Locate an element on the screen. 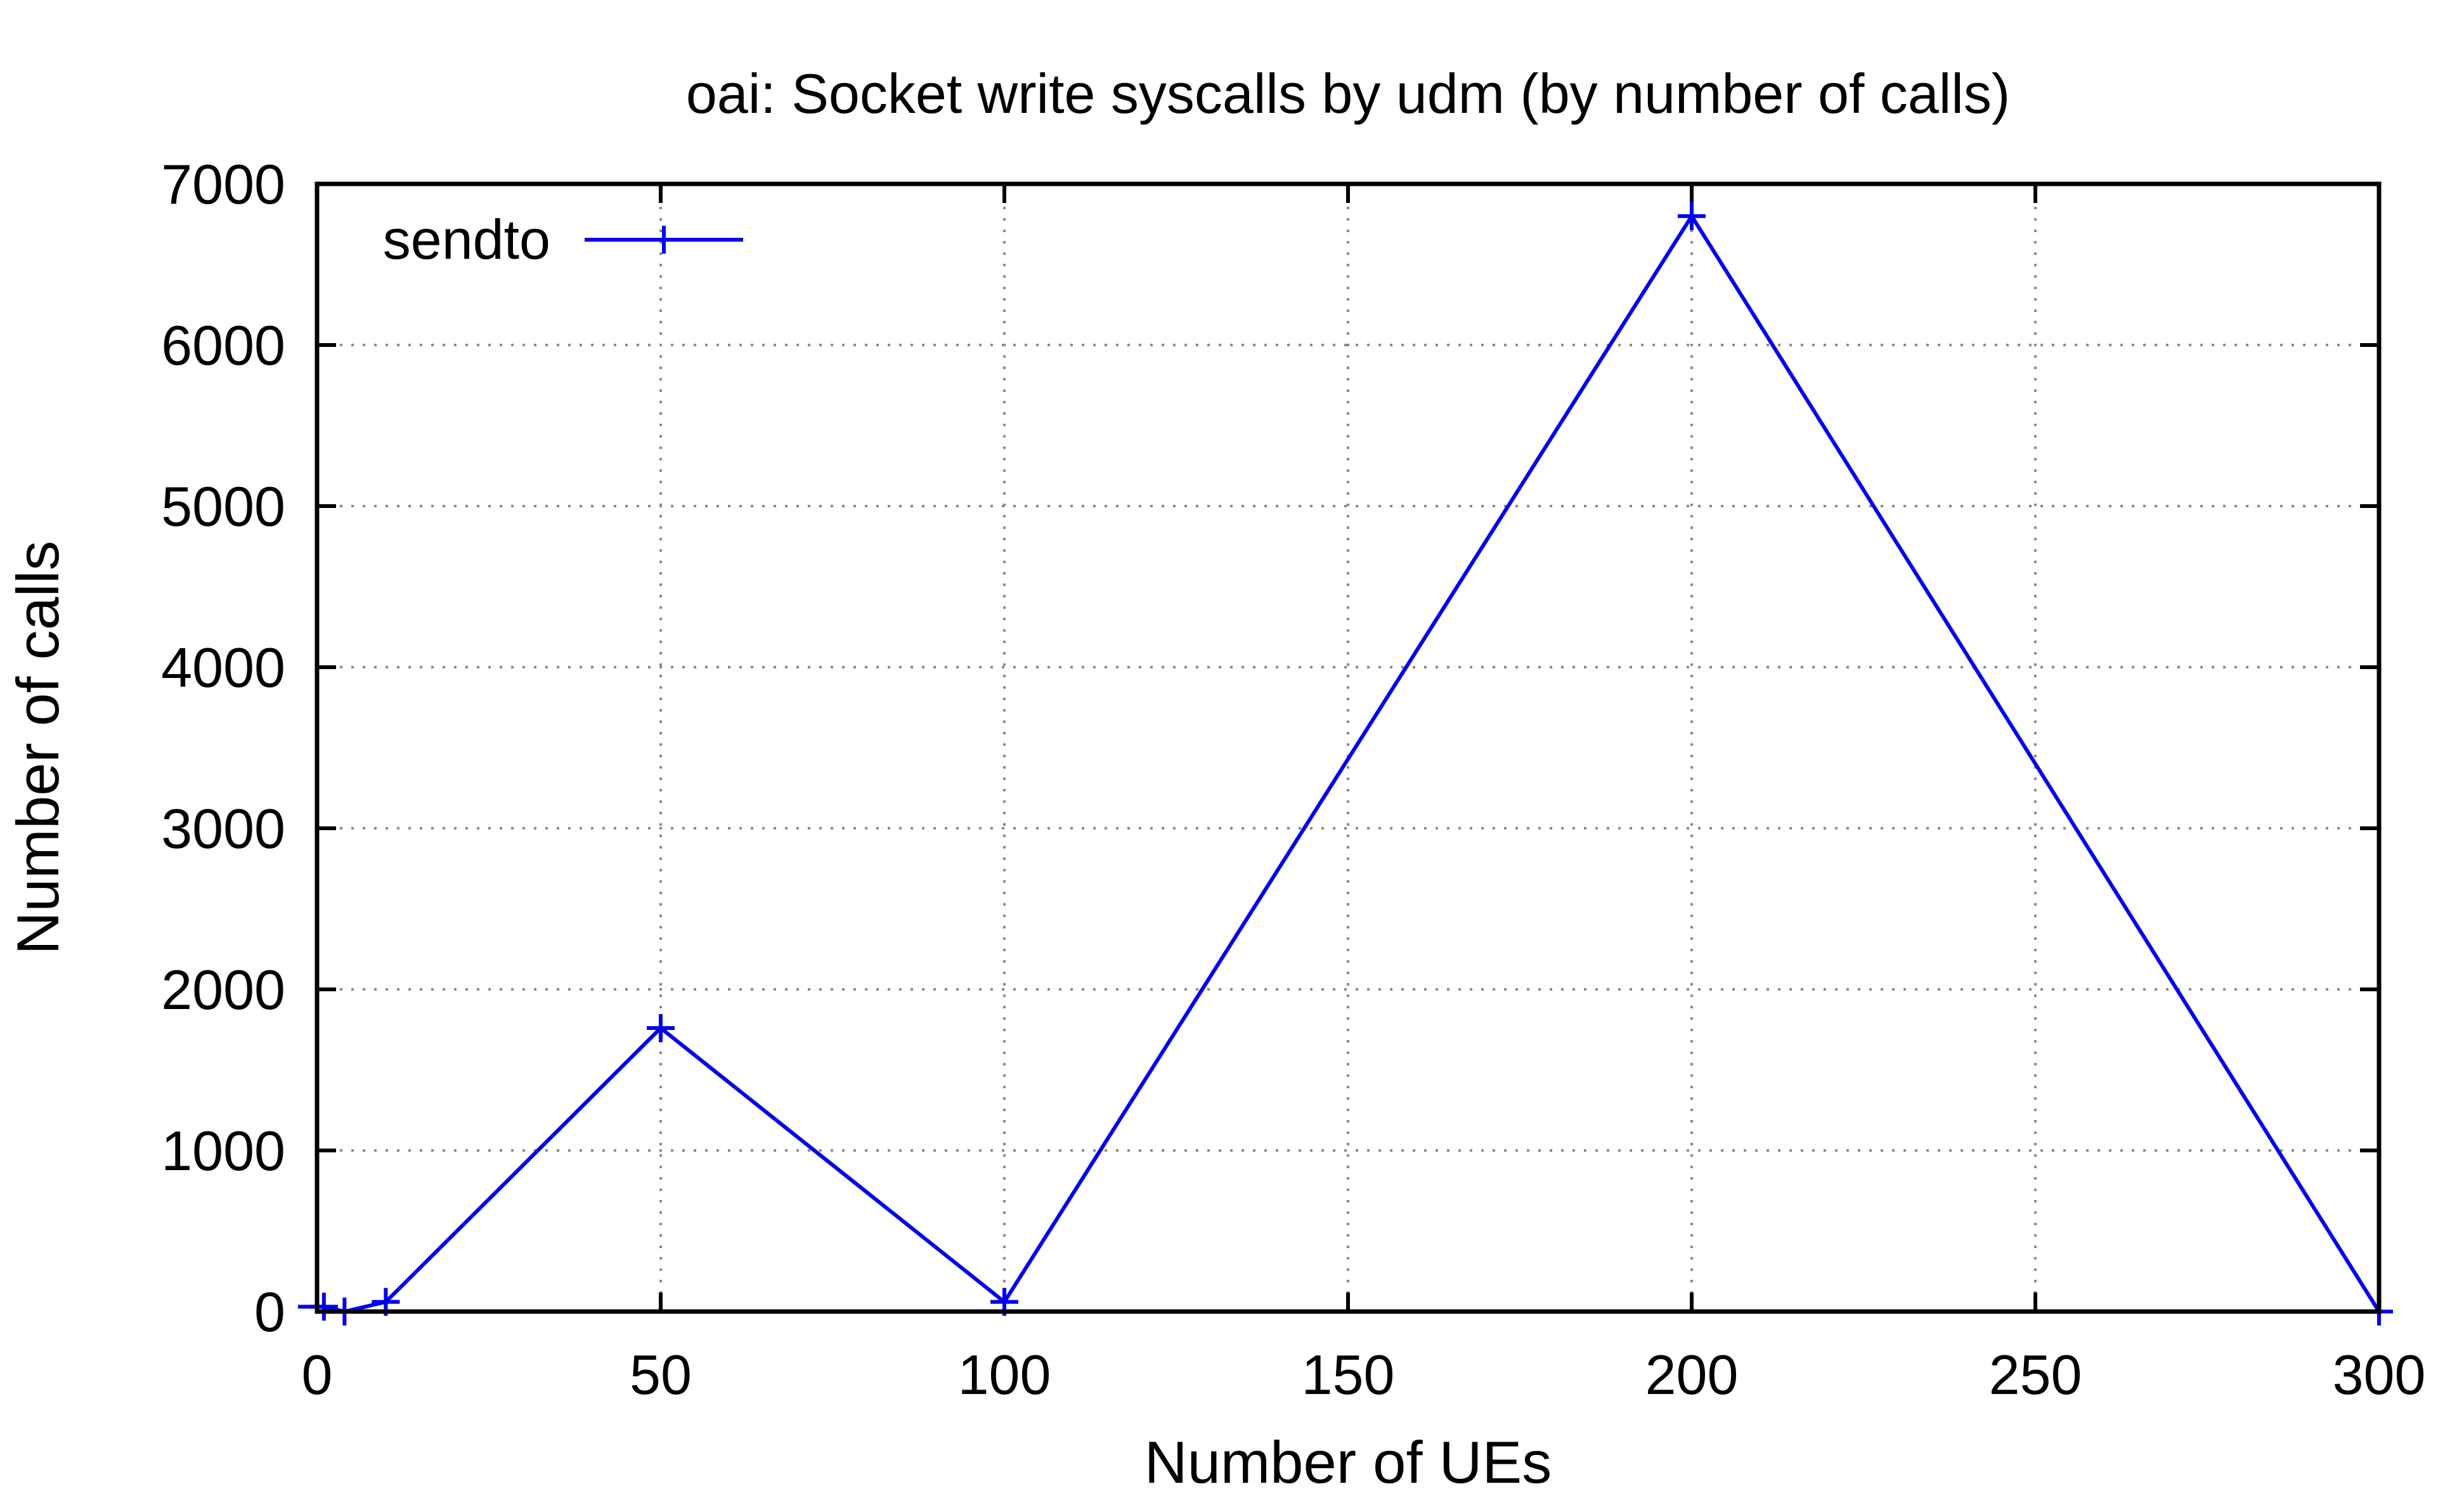 This screenshot has width=2464, height=1498. x-tick-label: 200 is located at coordinates (1692, 1374).